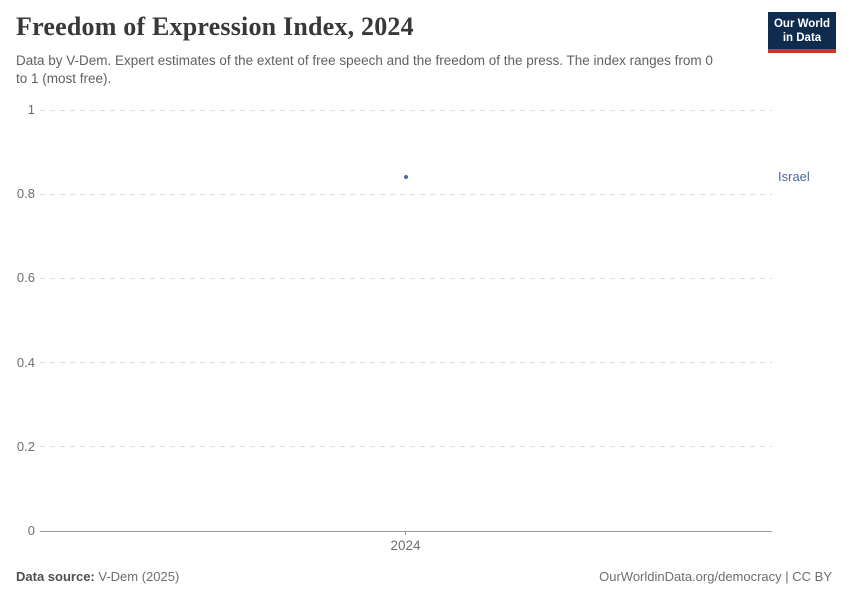 Image resolution: width=850 pixels, height=600 pixels. Describe the element at coordinates (406, 278) in the screenshot. I see `gridline-y-0.6` at that location.